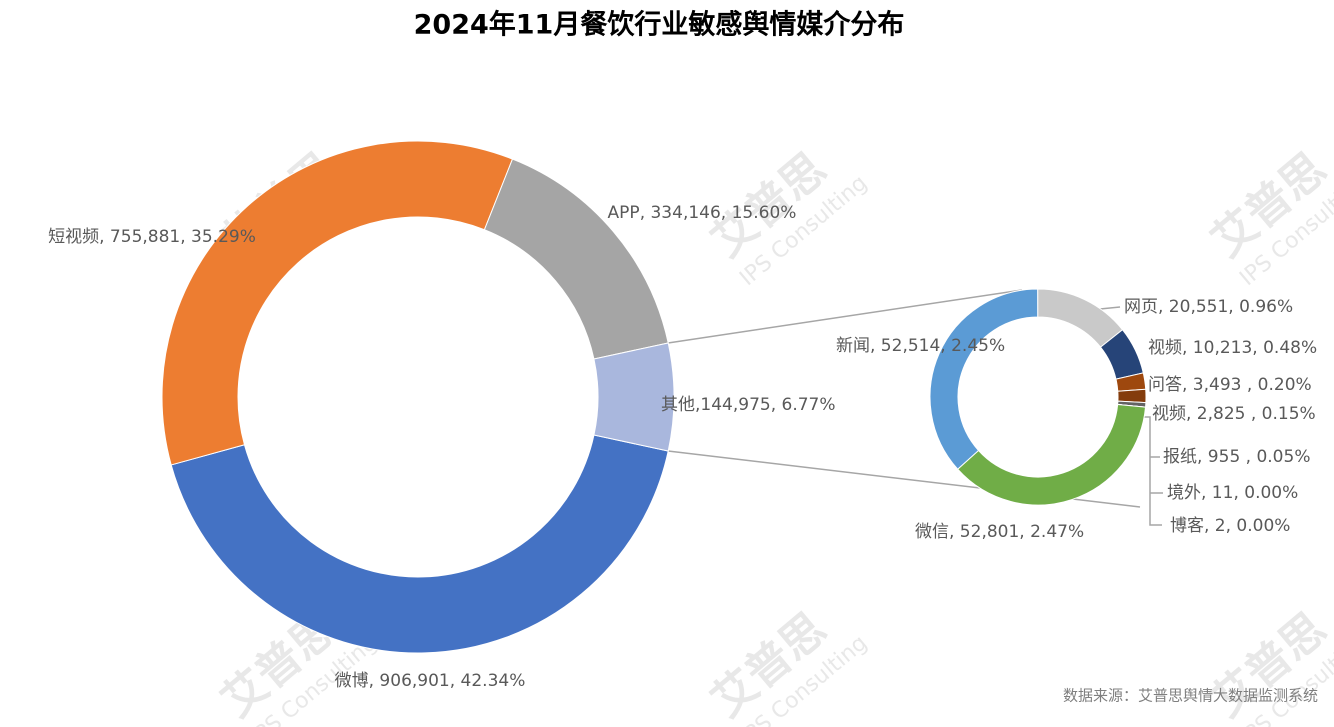 The image size is (1334, 727). I want to click on data-label: 短视频, 755,881, 35.29%, so click(152, 237).